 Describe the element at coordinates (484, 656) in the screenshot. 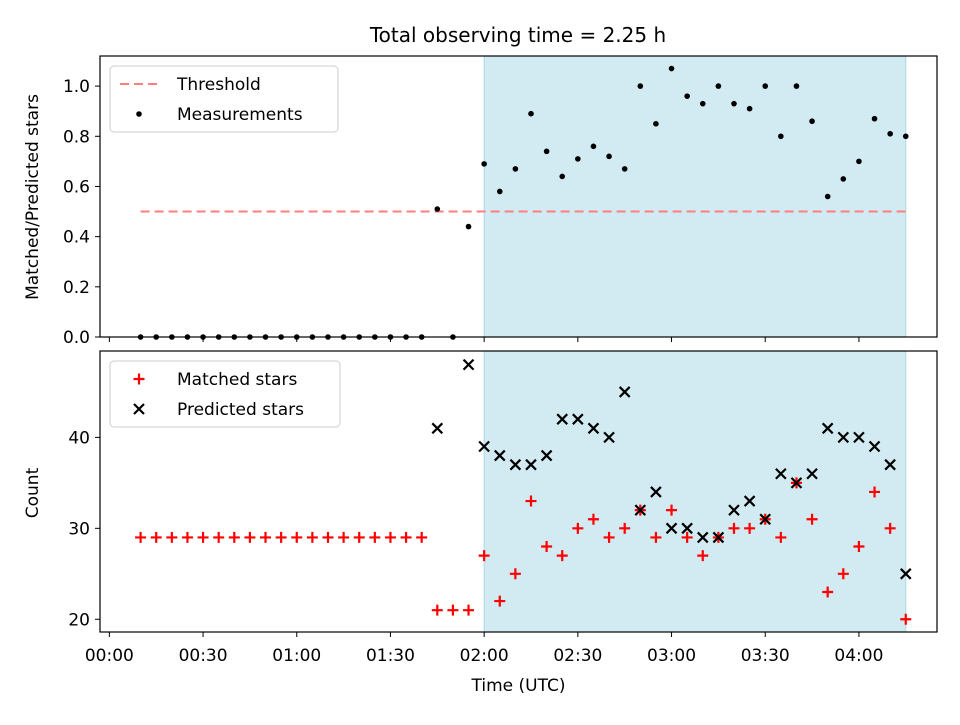

I see `x-tick-label: 02:00` at that location.